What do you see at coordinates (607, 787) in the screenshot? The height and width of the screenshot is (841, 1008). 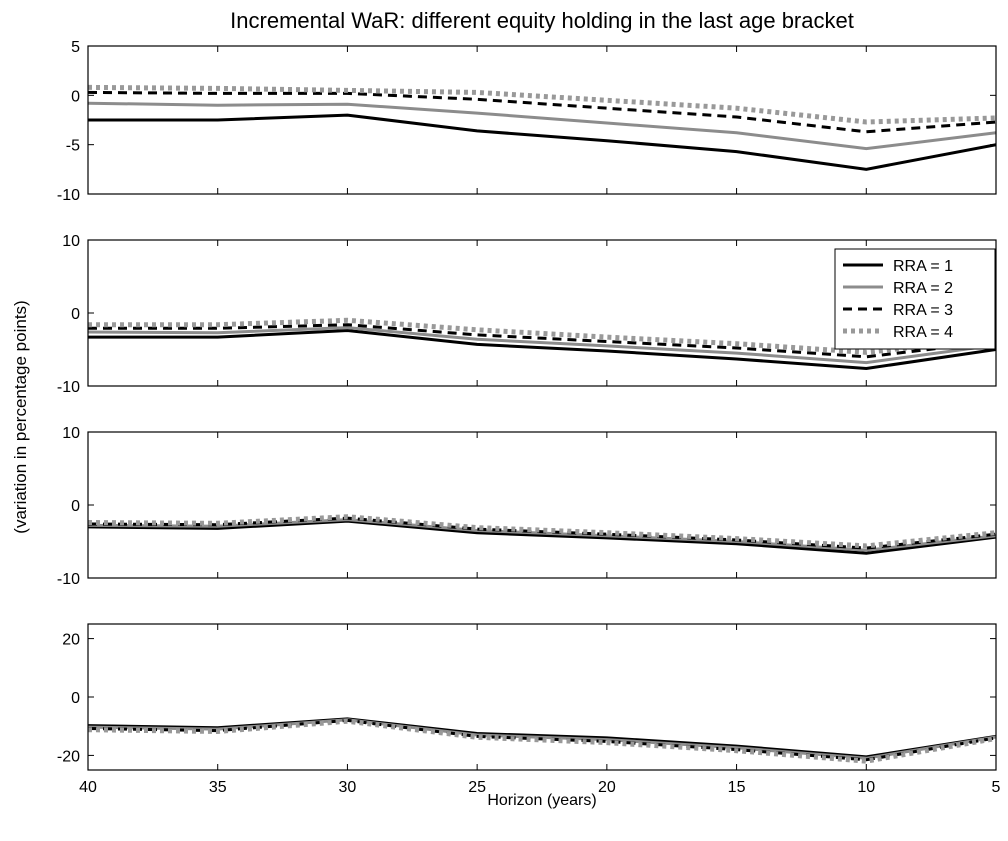 I see `x-tick-label: 20` at bounding box center [607, 787].